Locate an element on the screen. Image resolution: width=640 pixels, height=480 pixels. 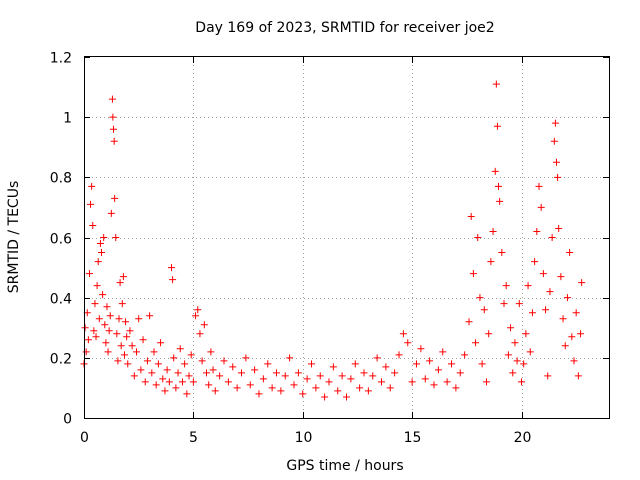
y-tick-label: 0.2 is located at coordinates (61, 360).